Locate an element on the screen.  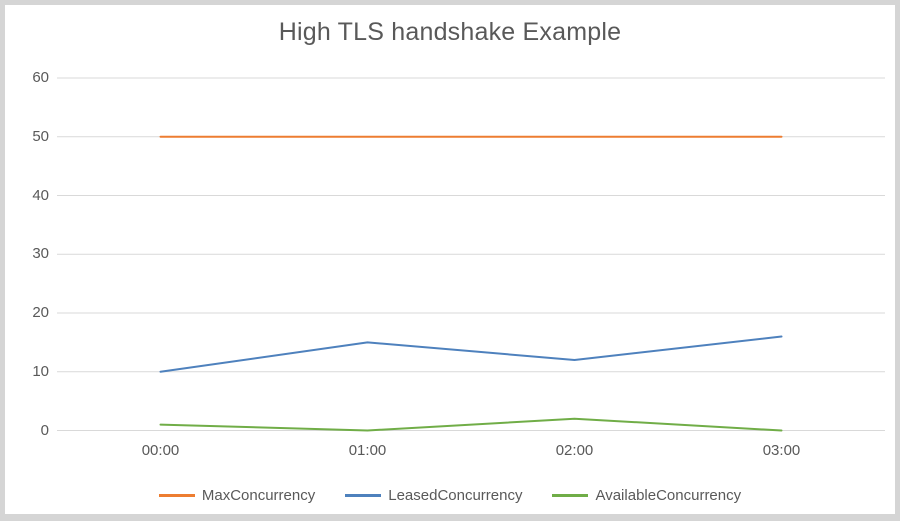
legend-item-maxconcurrency: MaxConcurrency is located at coordinates (237, 495).